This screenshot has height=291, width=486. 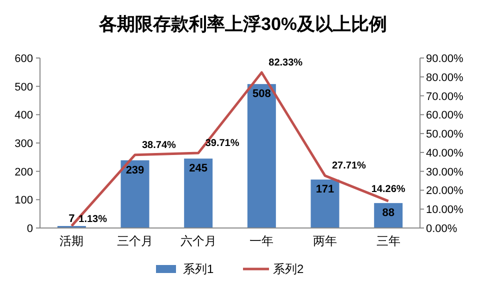 I want to click on data-label: 38.74%, so click(x=159, y=145).